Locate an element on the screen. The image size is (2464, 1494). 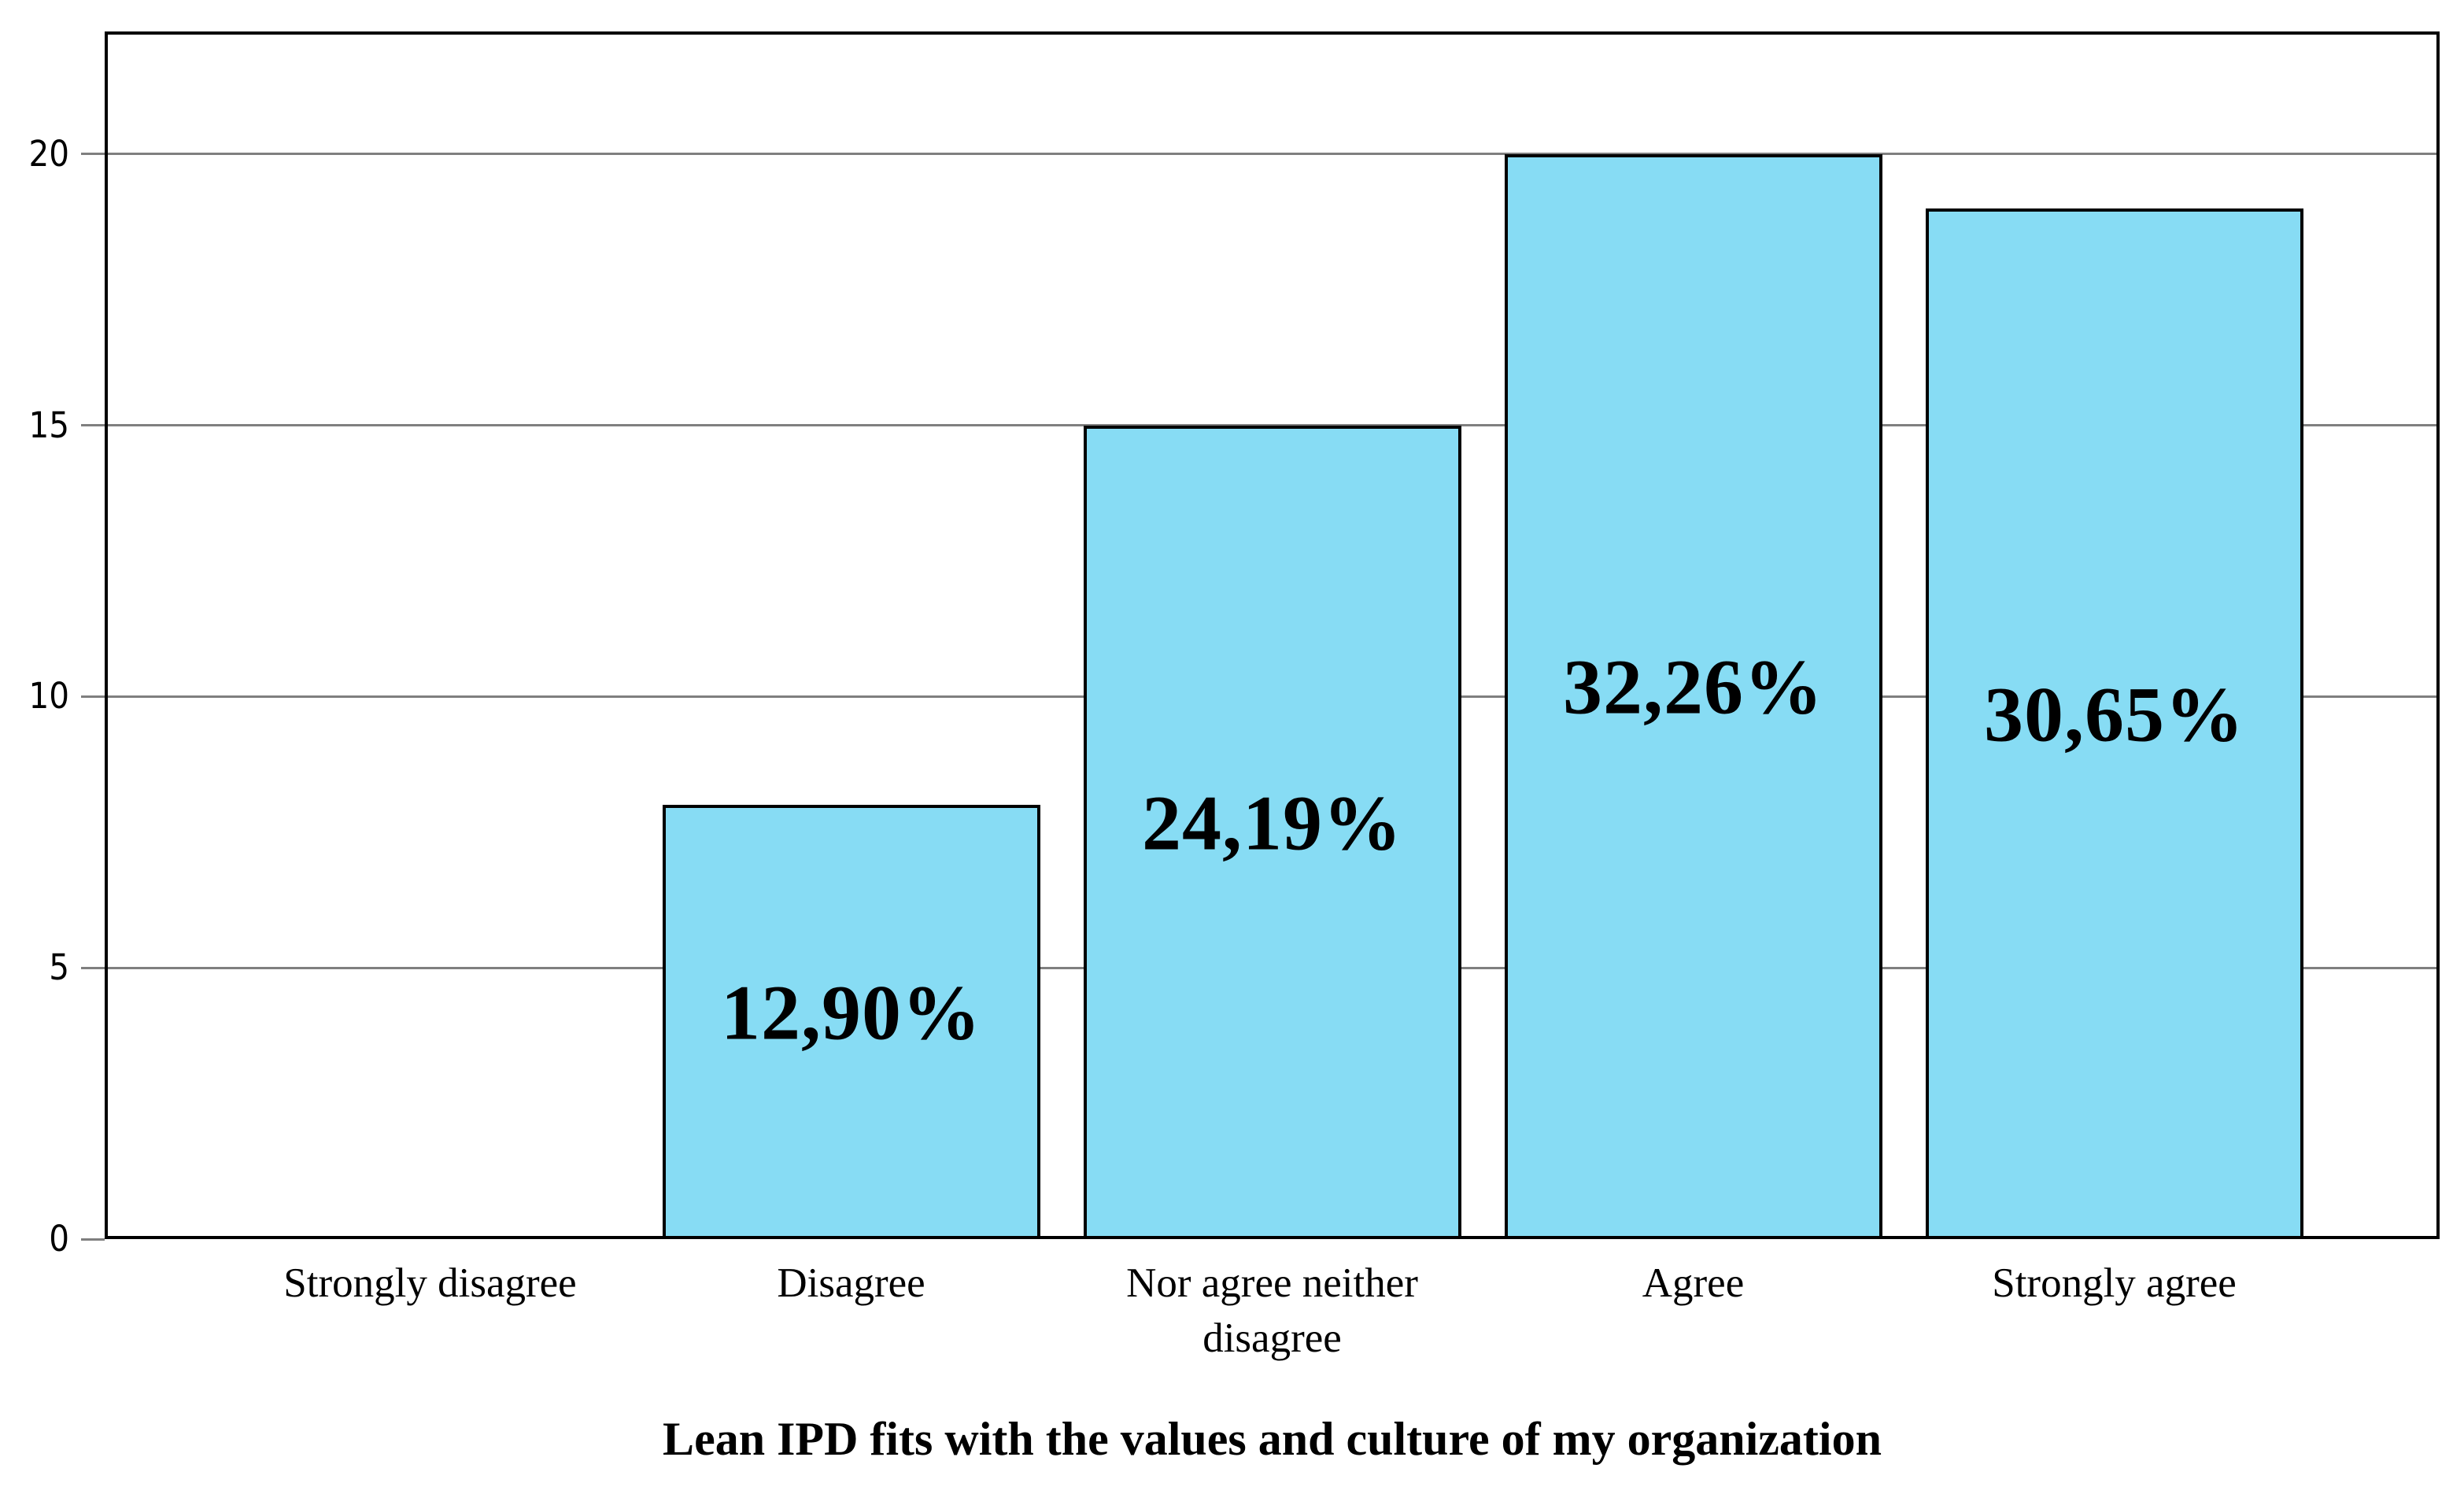
bar-value-label: 32,26% is located at coordinates (1693, 687).